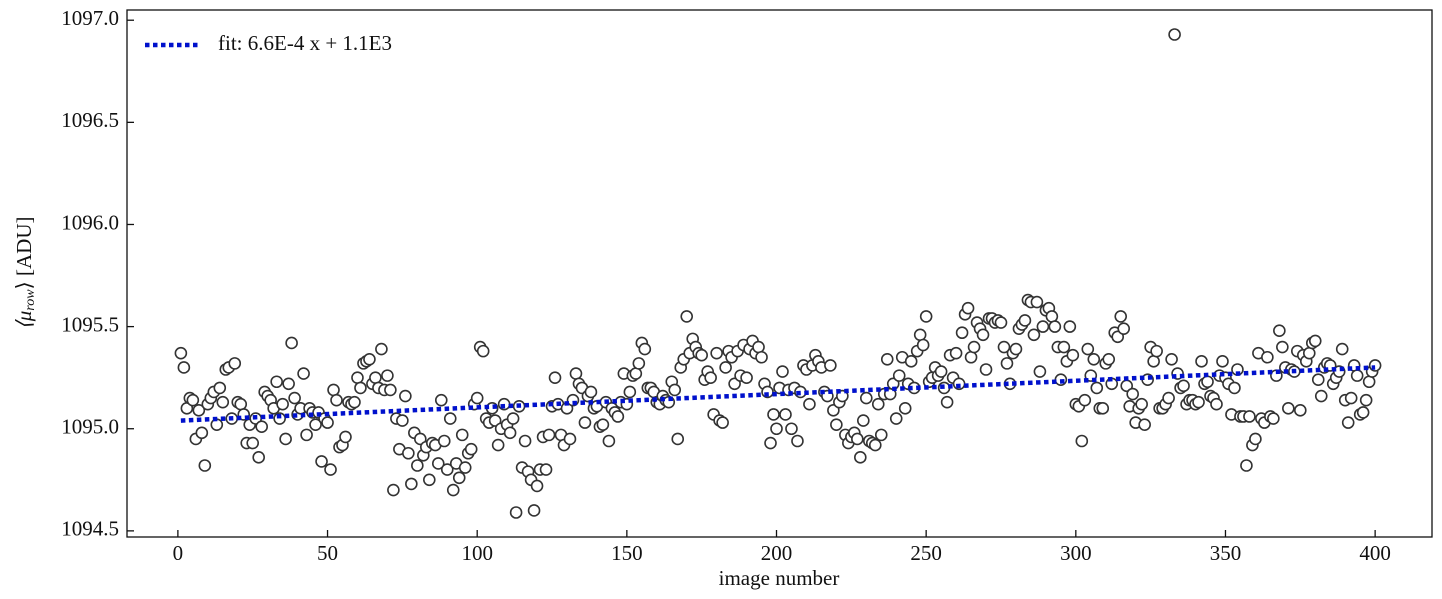  I want to click on y-label-sub: row, so click(30, 300).